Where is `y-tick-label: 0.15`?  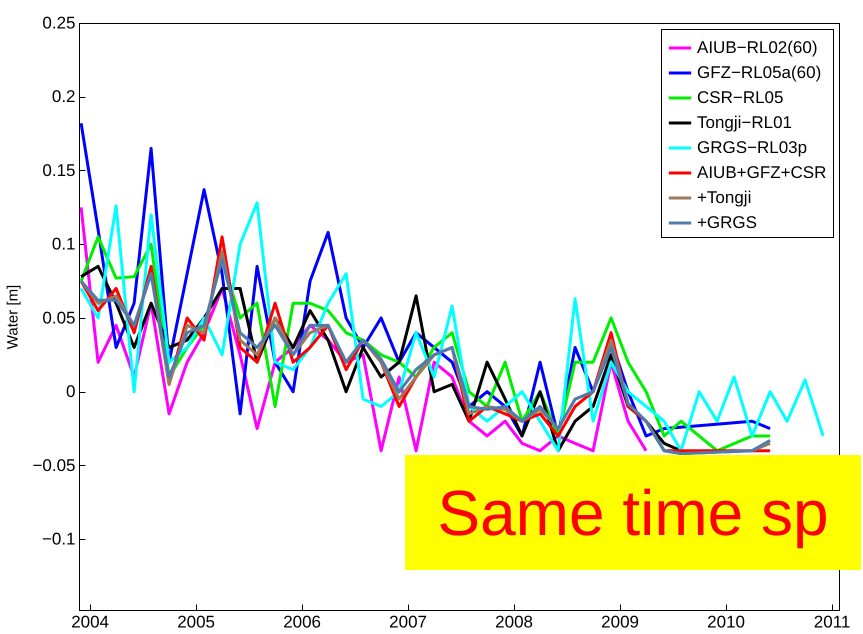
y-tick-label: 0.15 is located at coordinates (59, 170).